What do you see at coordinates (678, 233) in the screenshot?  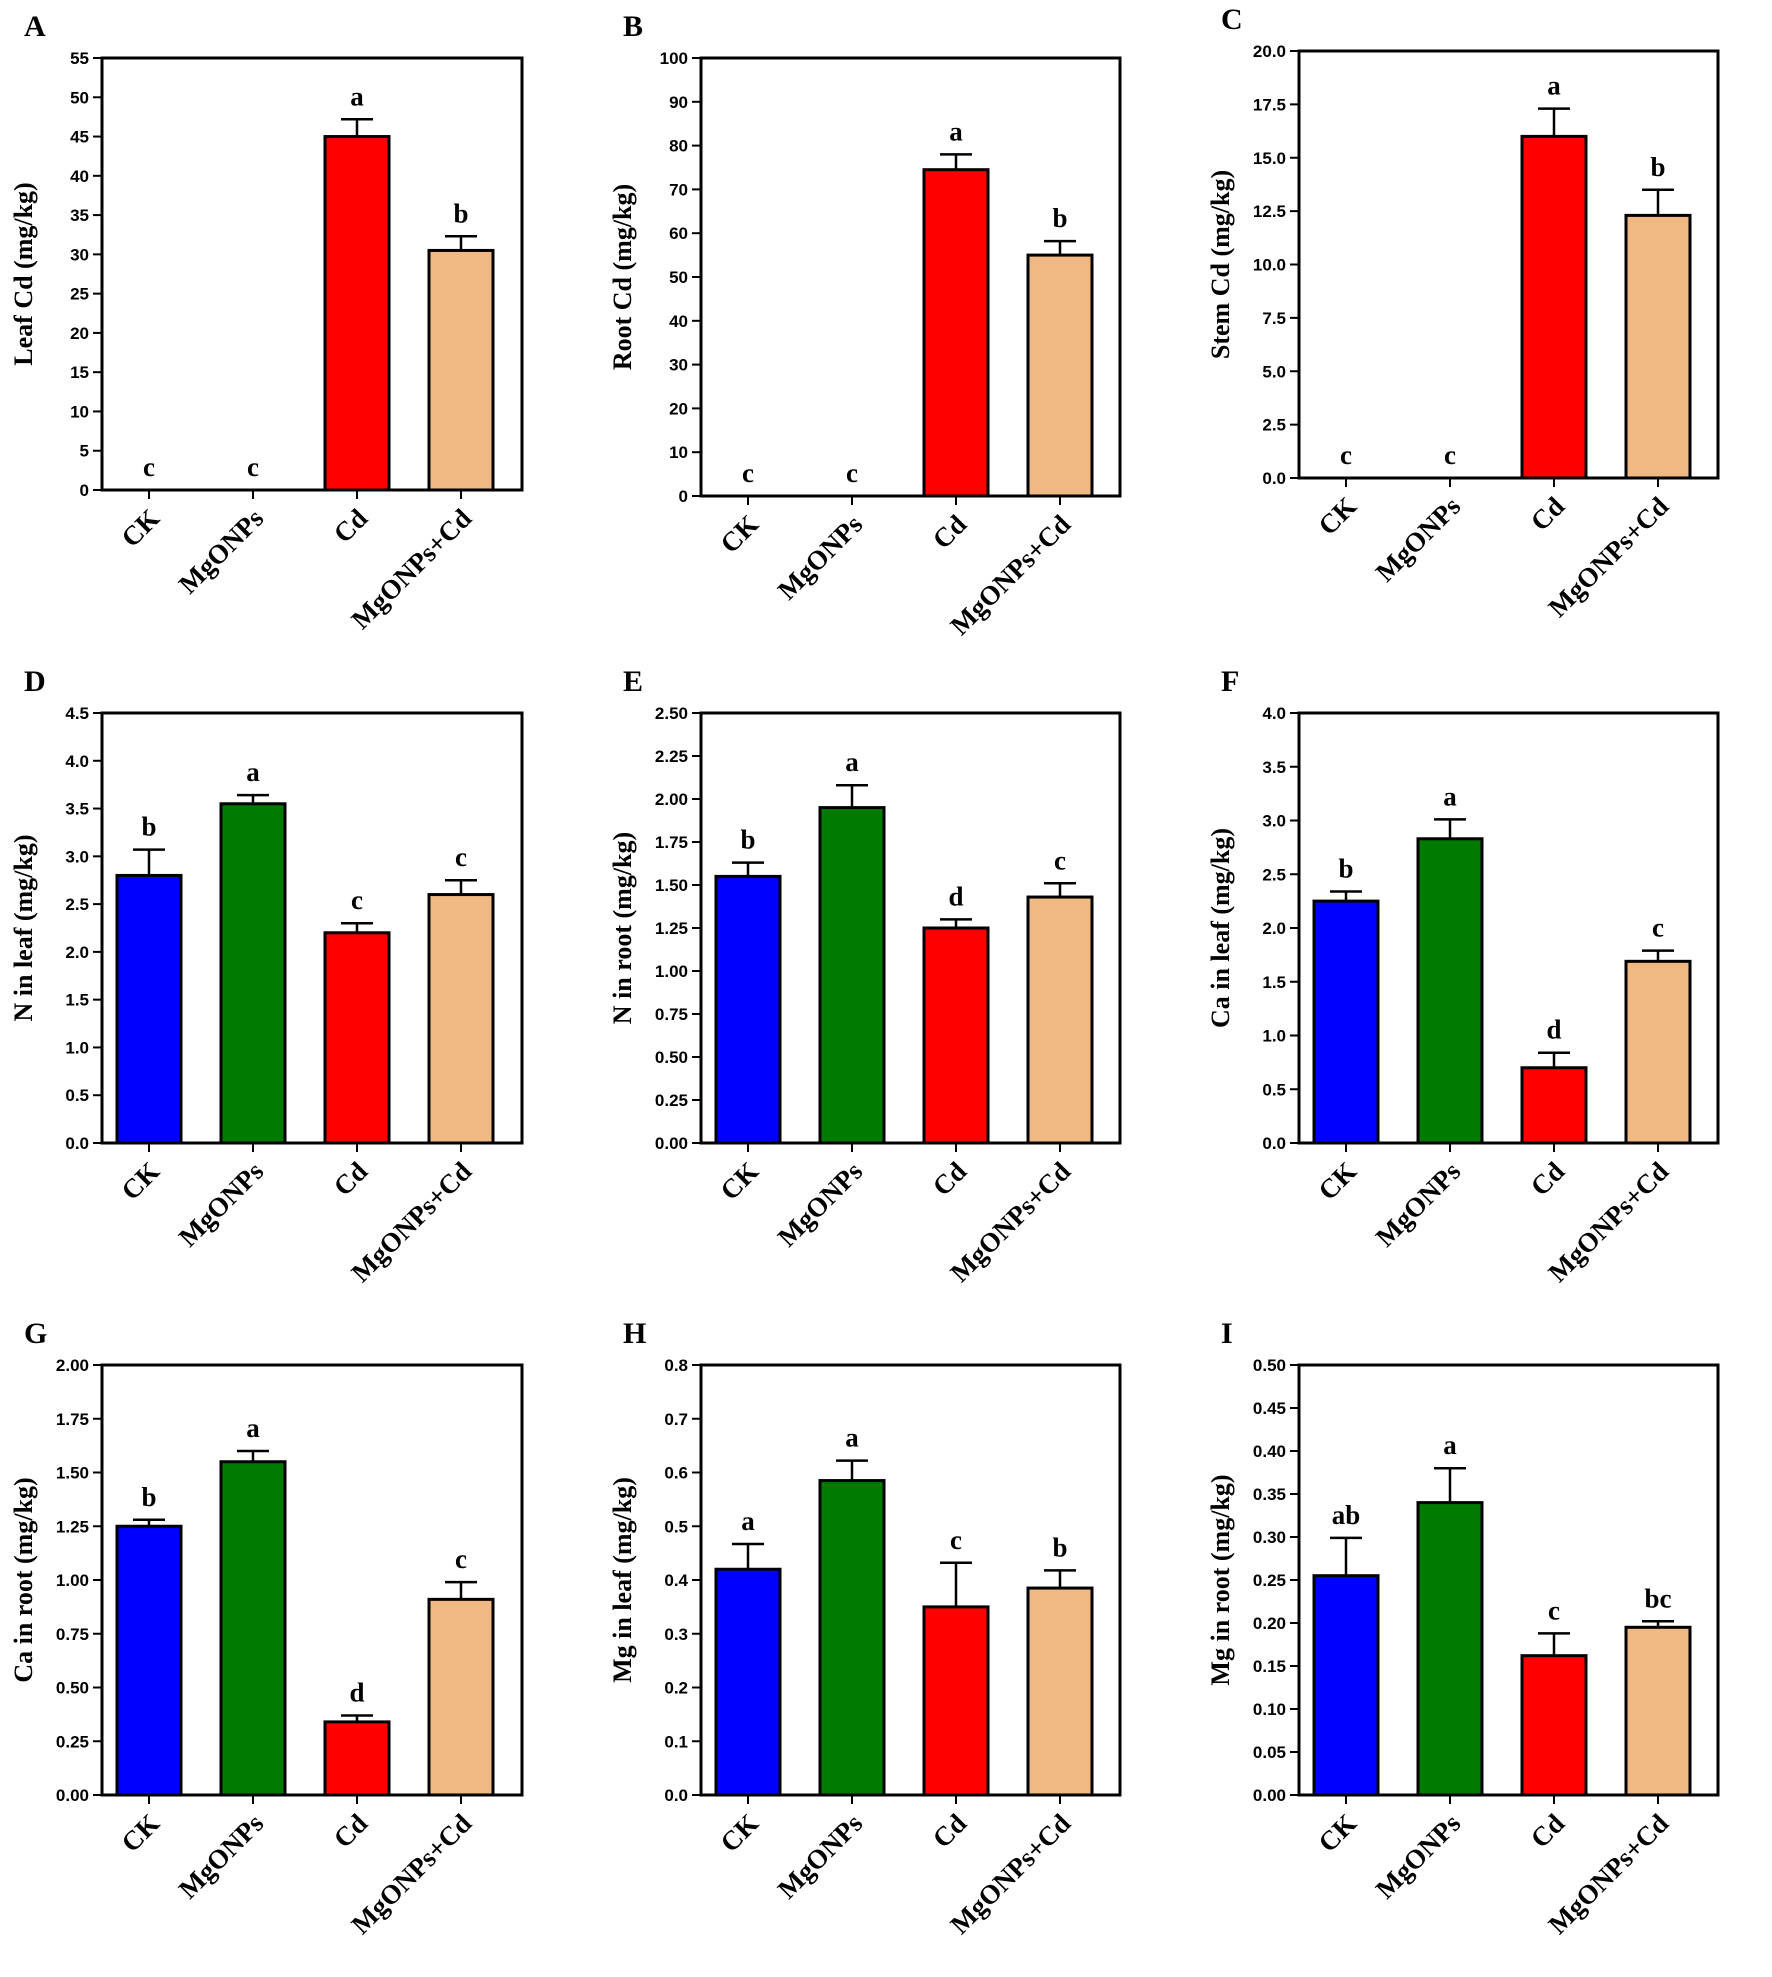 I see `y-tick-label: 60` at bounding box center [678, 233].